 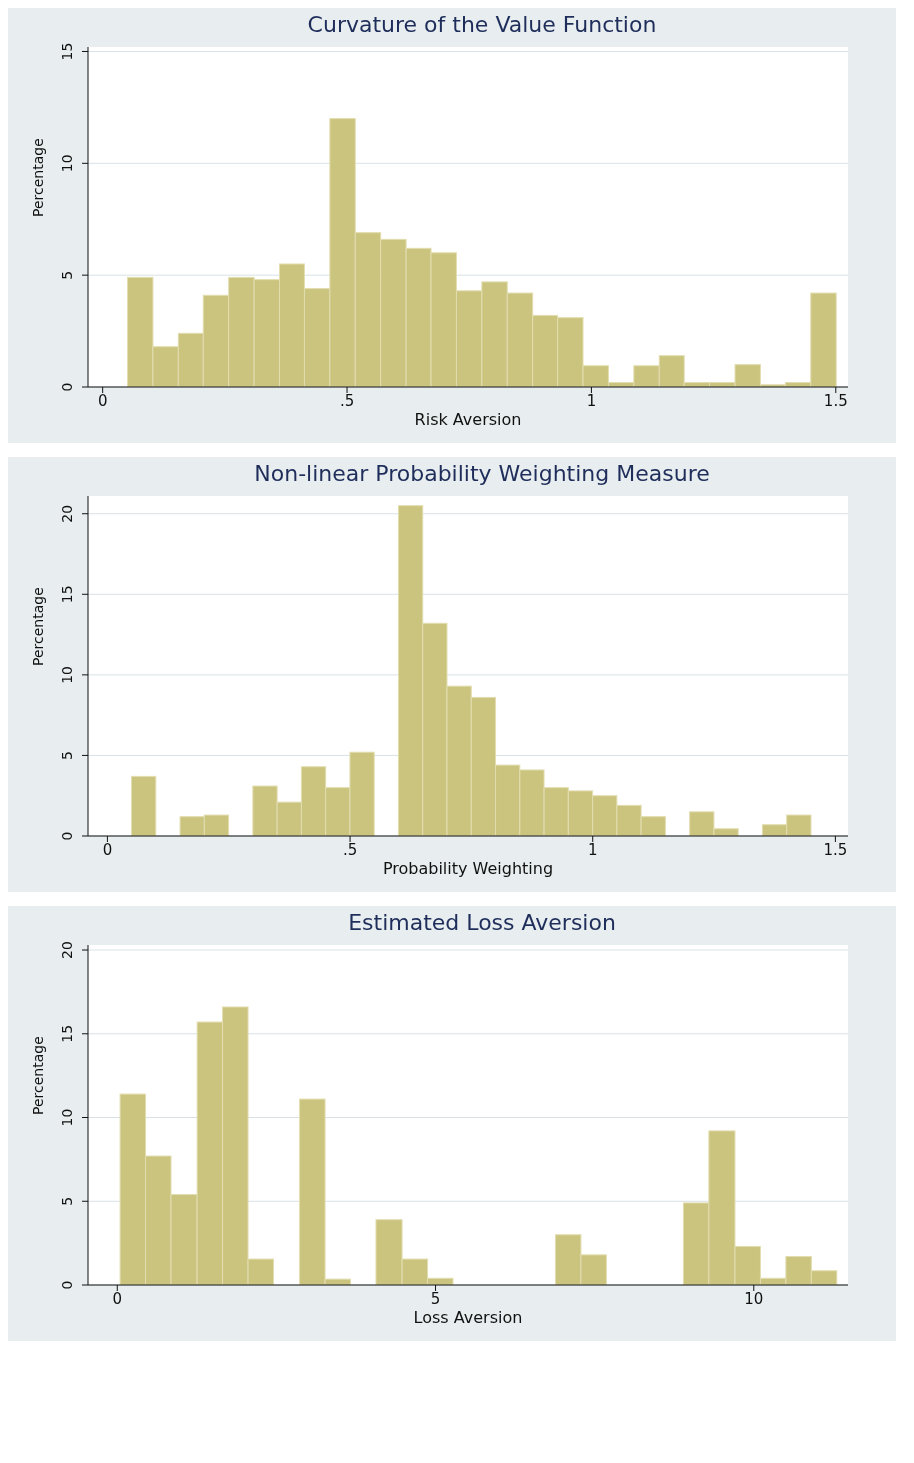 I want to click on x-axis-title: Loss Aversion, so click(x=468, y=1317).